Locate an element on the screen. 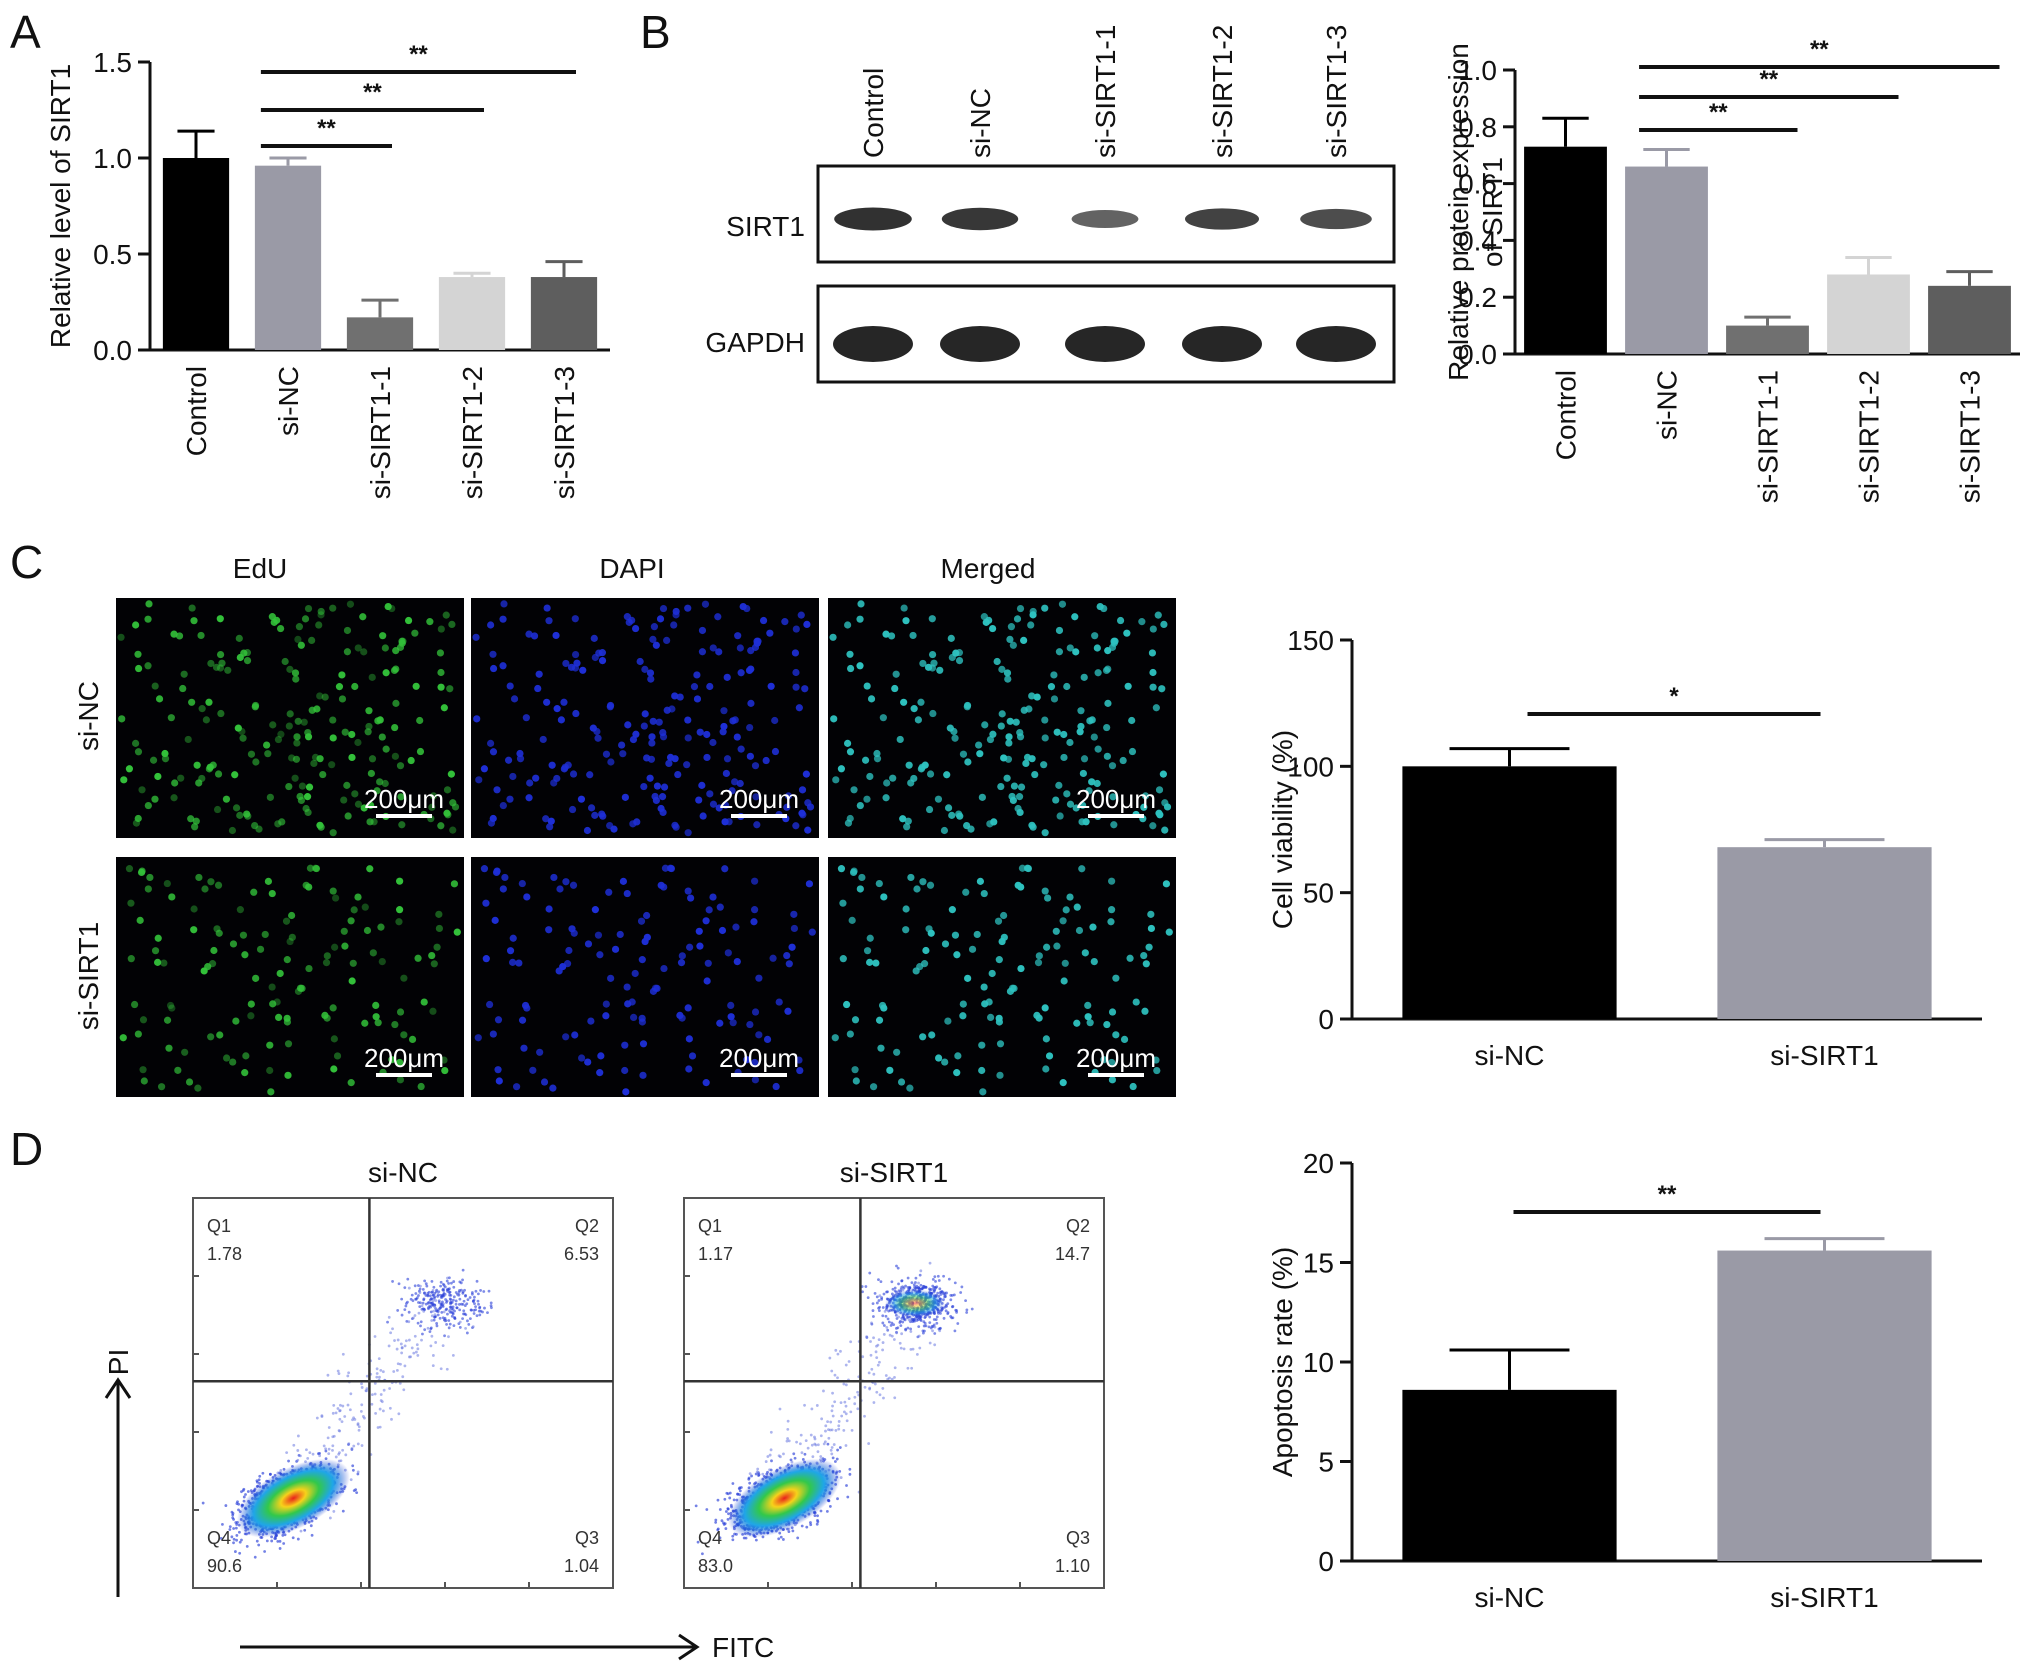  bar-control is located at coordinates (196, 254).